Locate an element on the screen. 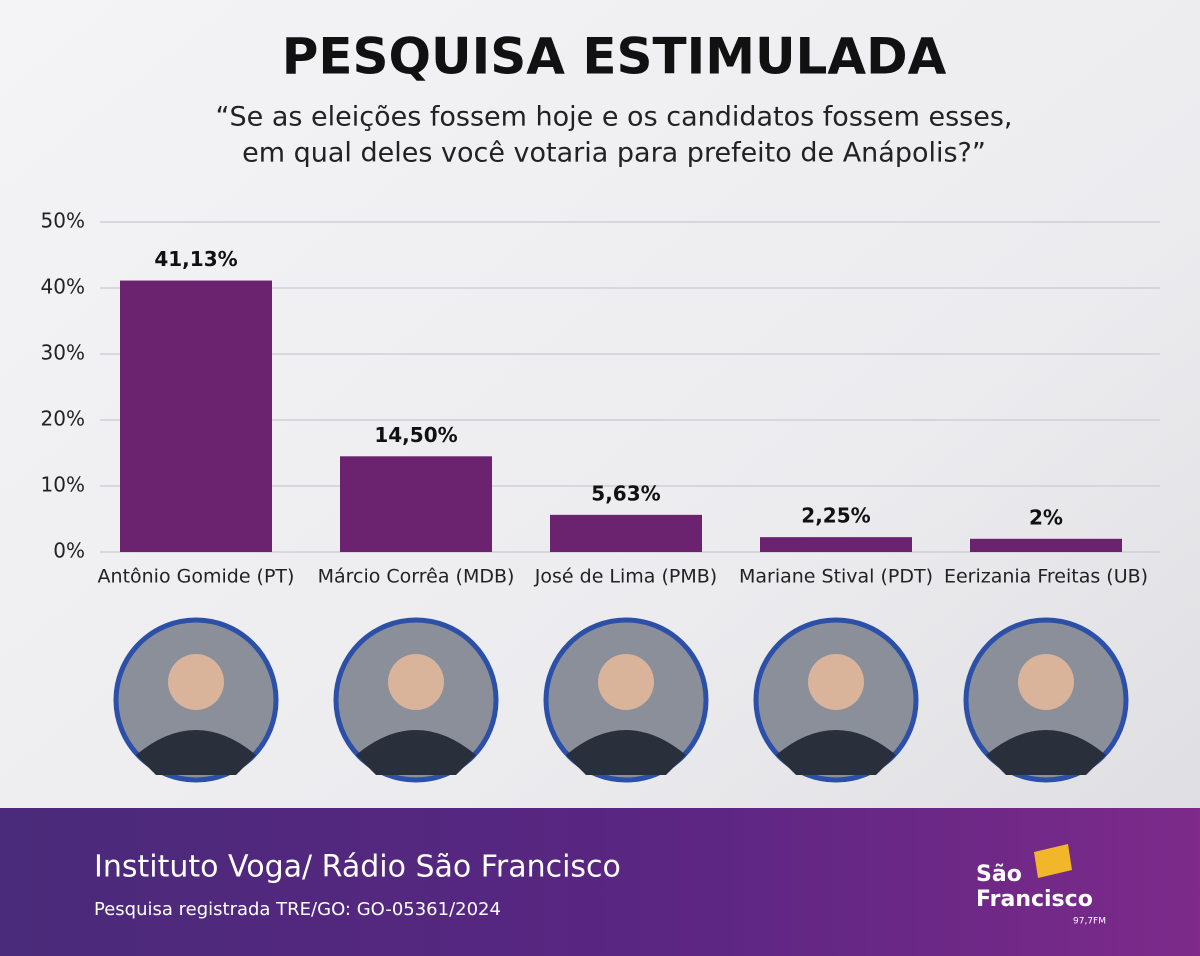 This screenshot has height=956, width=1200. y-tick-label: 0% is located at coordinates (69, 551).